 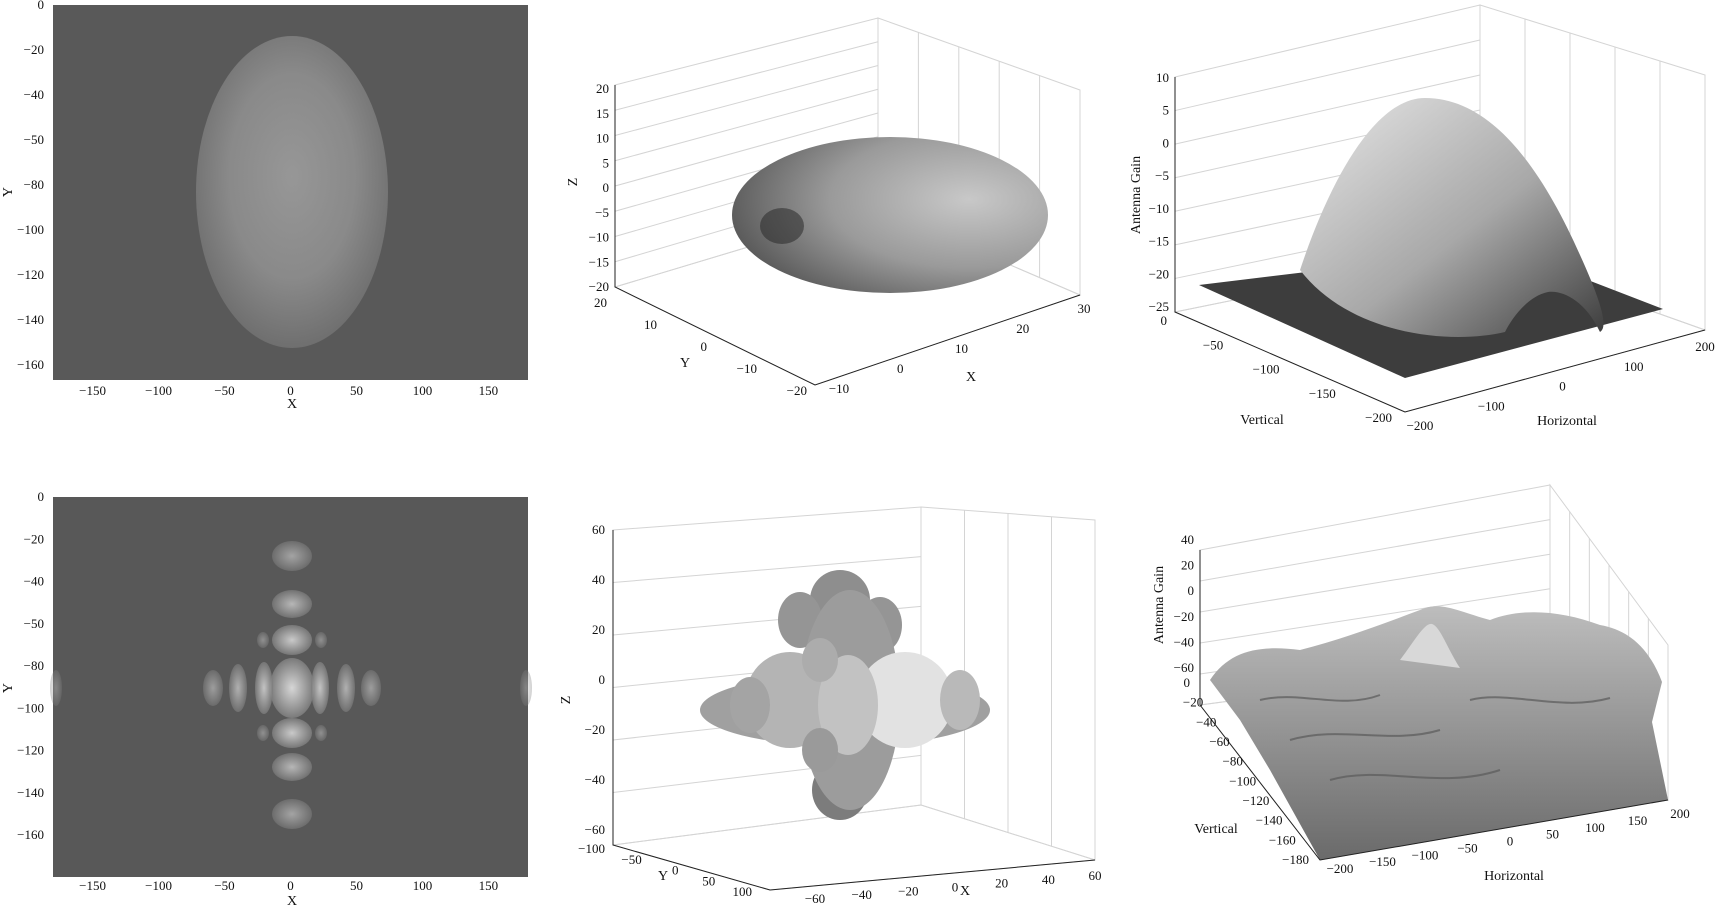 I want to click on x-tick-labels: −10 0 10 20 30, so click(x=960, y=348).